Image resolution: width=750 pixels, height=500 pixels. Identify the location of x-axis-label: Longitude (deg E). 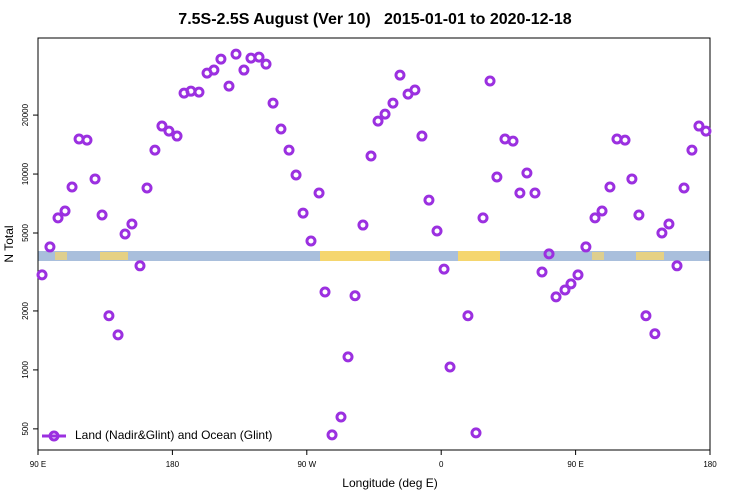
(389, 483).